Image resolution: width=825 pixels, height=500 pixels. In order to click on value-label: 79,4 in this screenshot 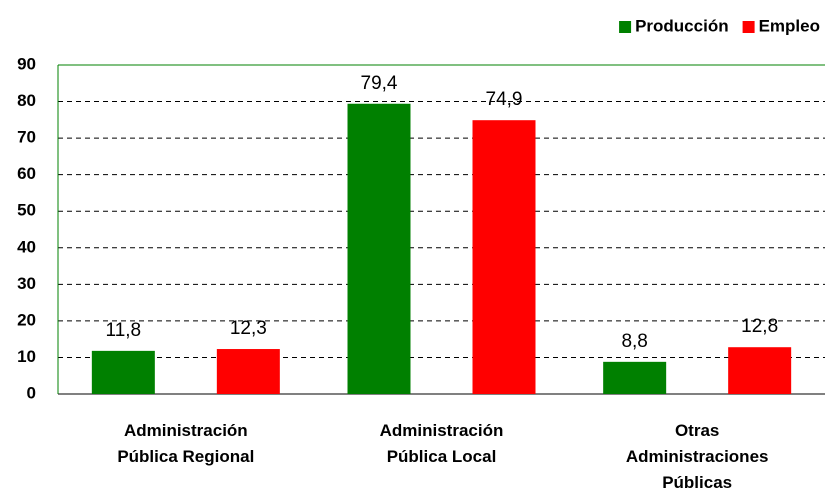, I will do `click(379, 83)`.